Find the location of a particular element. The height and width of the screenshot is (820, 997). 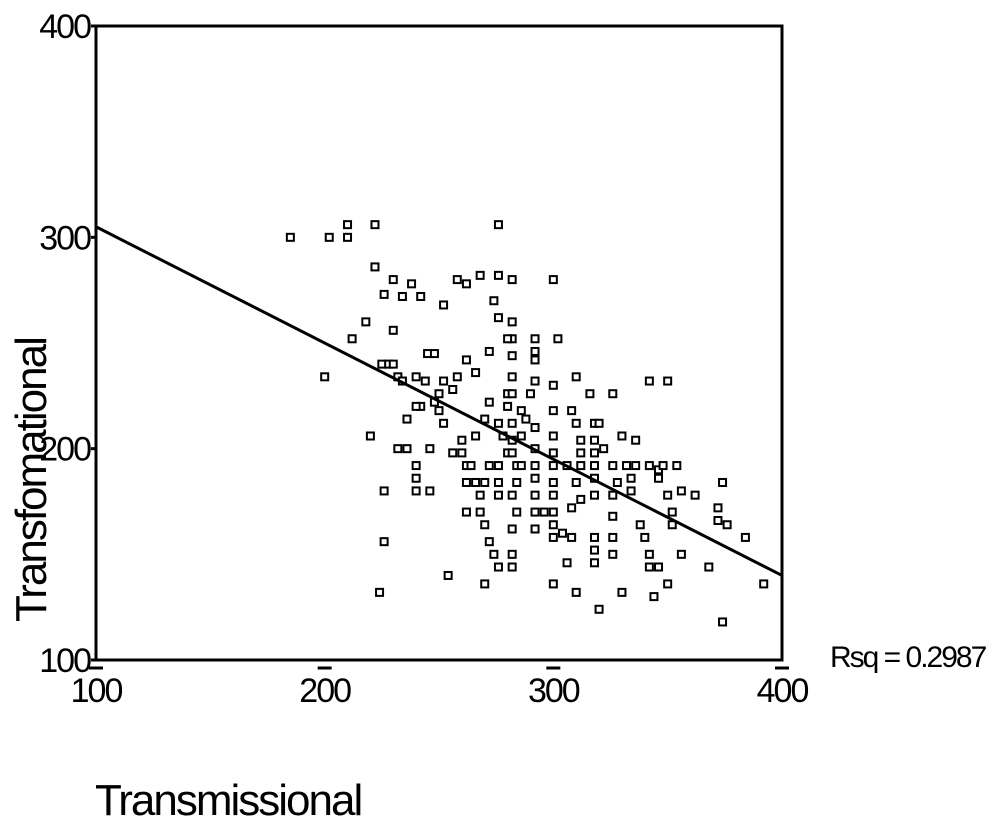

y-axis-title: Transfomational is located at coordinates (31, 480).